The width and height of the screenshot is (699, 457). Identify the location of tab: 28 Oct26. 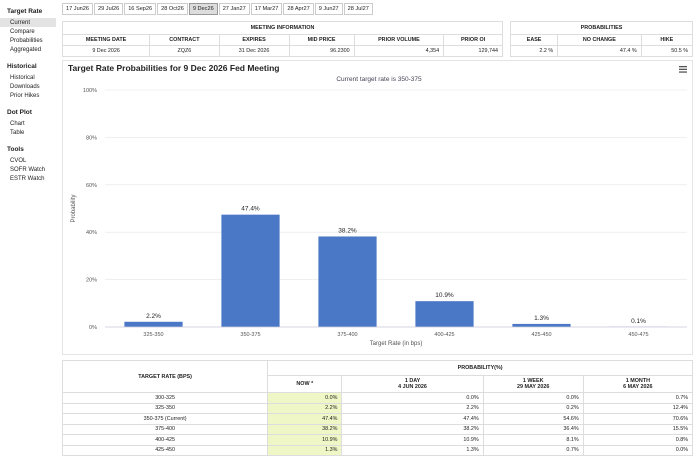
(172, 9).